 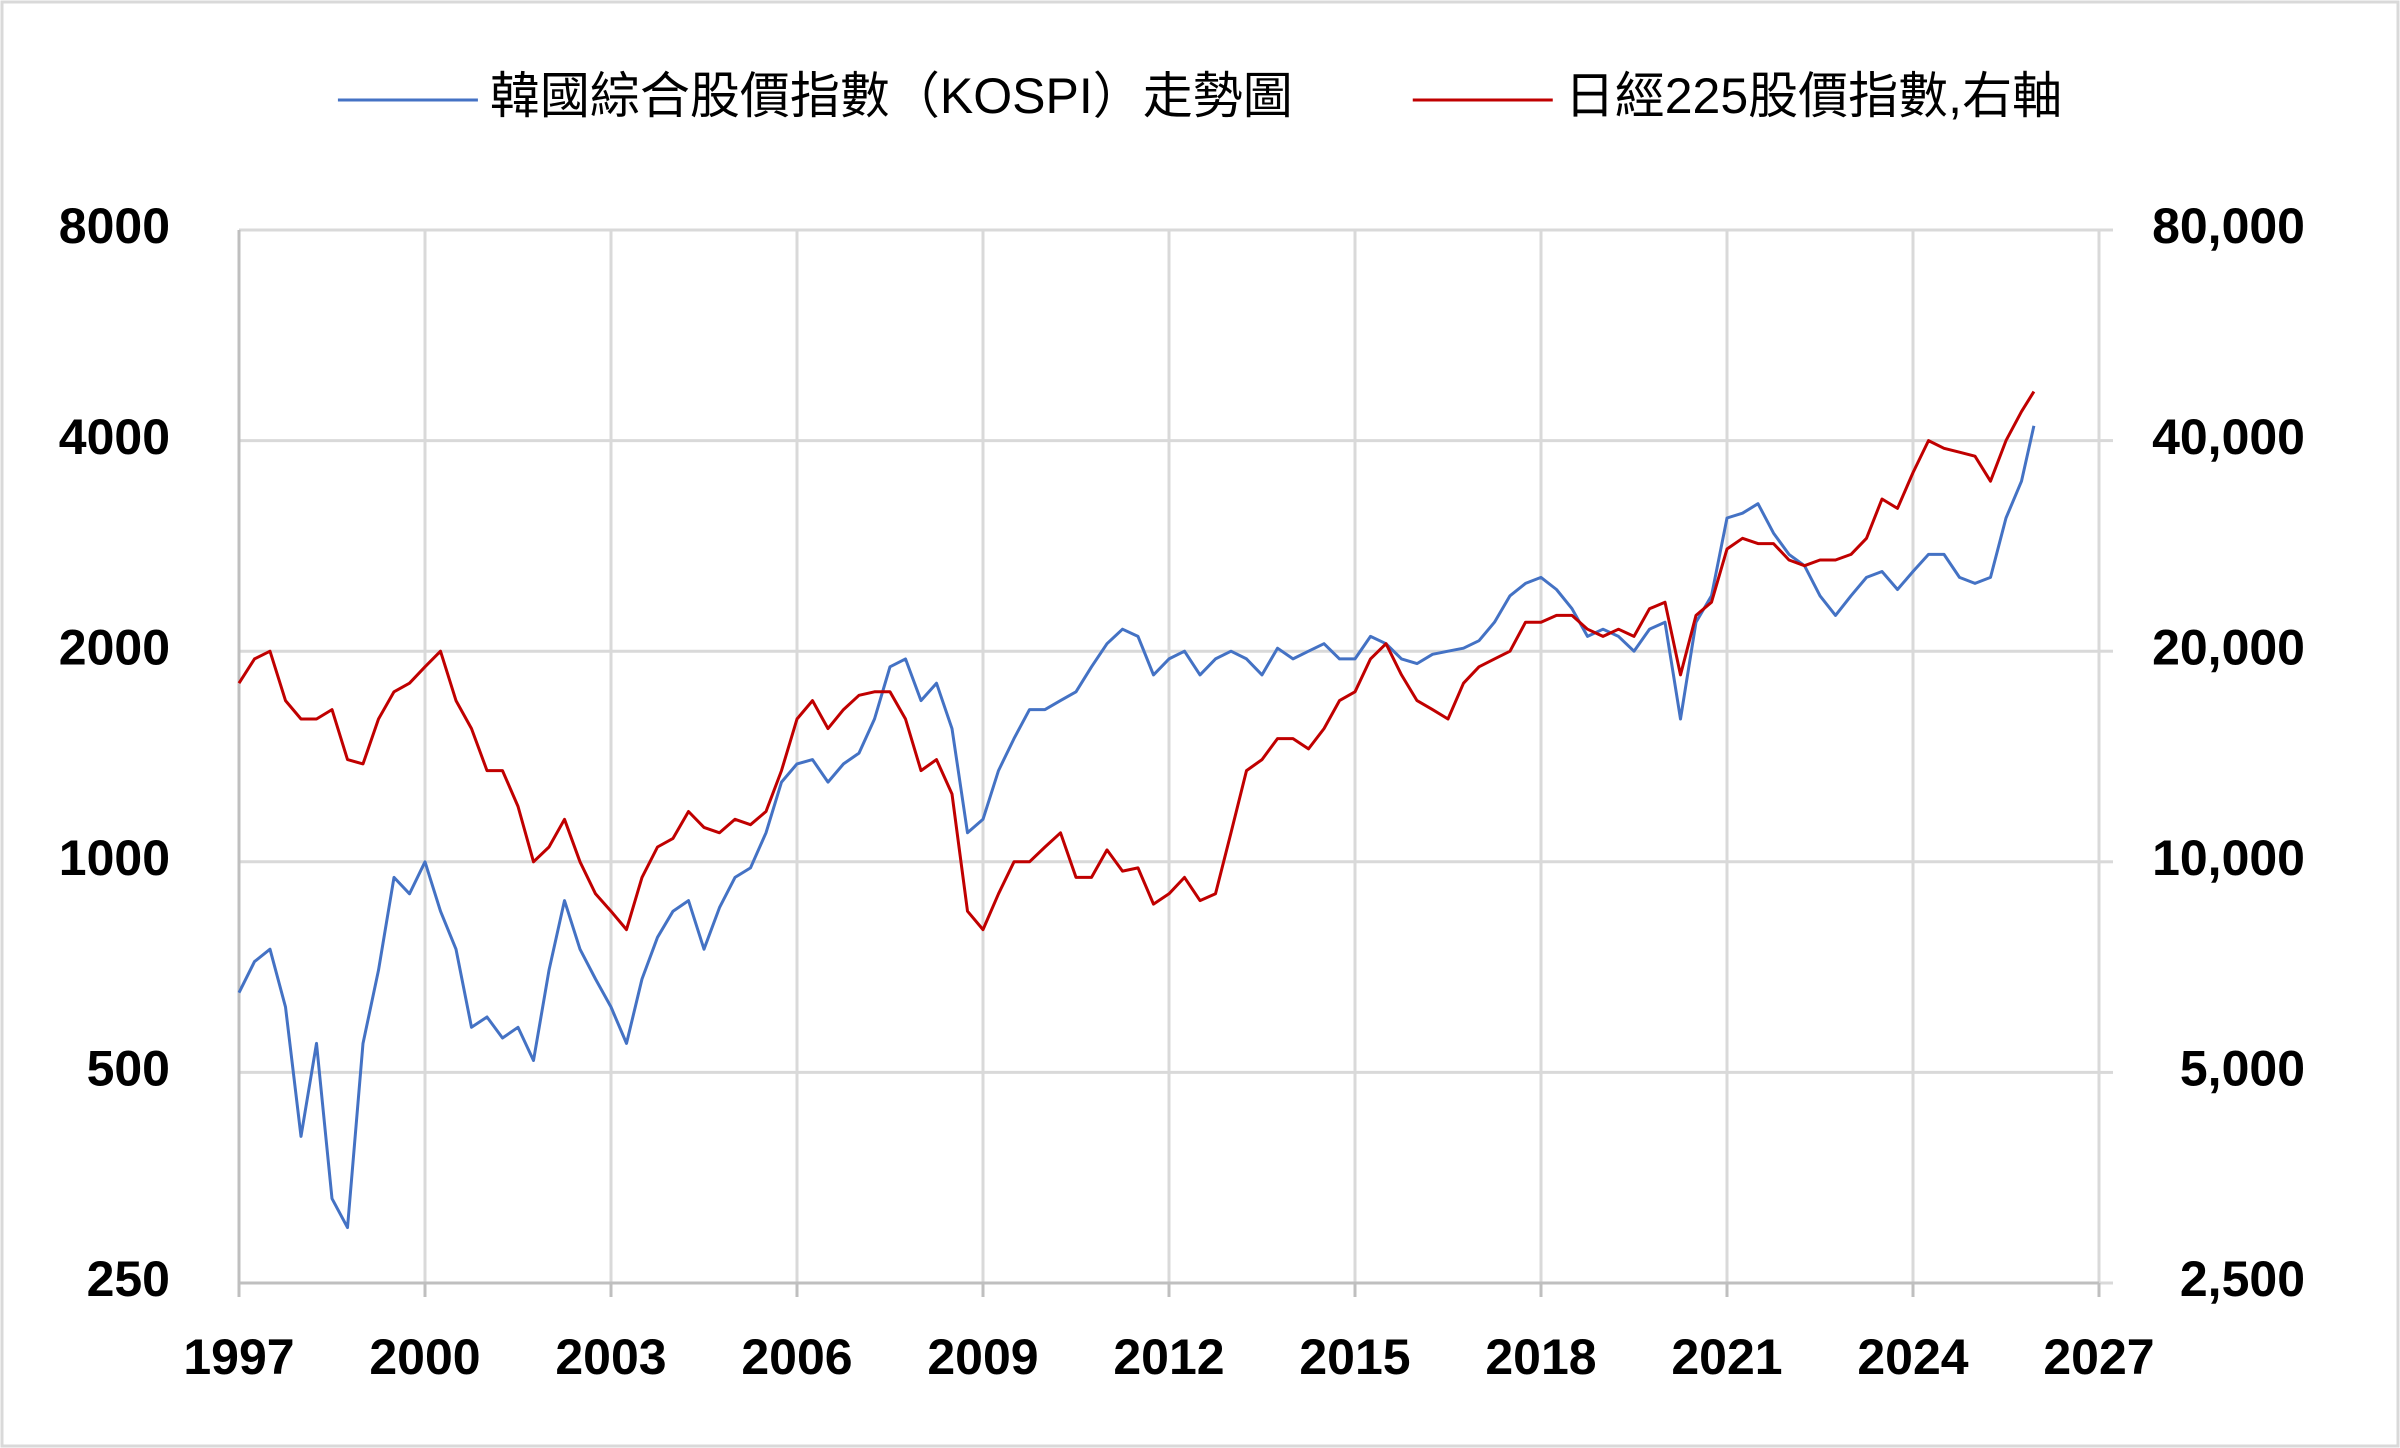 What do you see at coordinates (424, 1357) in the screenshot?
I see `x-tick-label: 2000` at bounding box center [424, 1357].